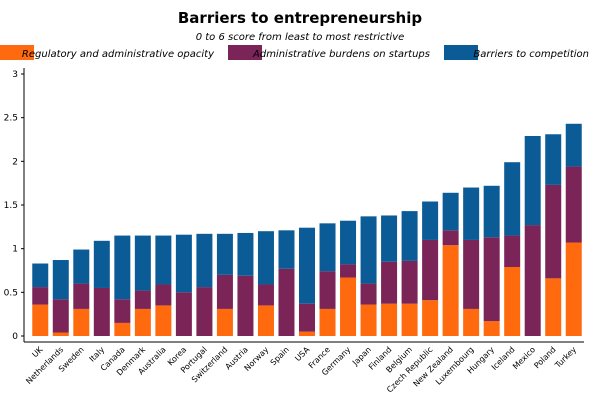  I want to click on chart-title: Barriers to entrepreneurship, so click(300, 18).